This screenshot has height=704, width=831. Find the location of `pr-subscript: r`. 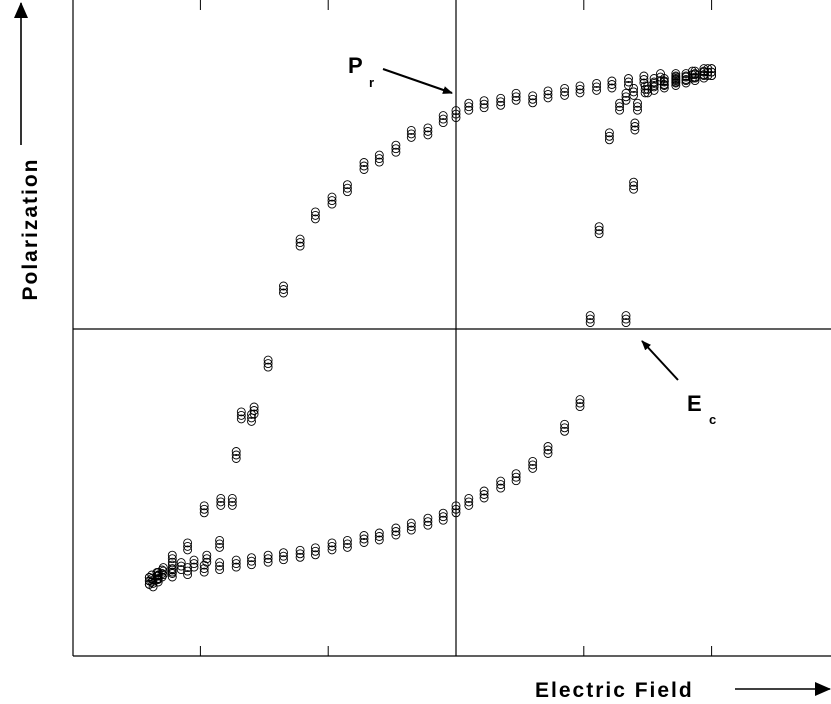

pr-subscript: r is located at coordinates (371, 82).